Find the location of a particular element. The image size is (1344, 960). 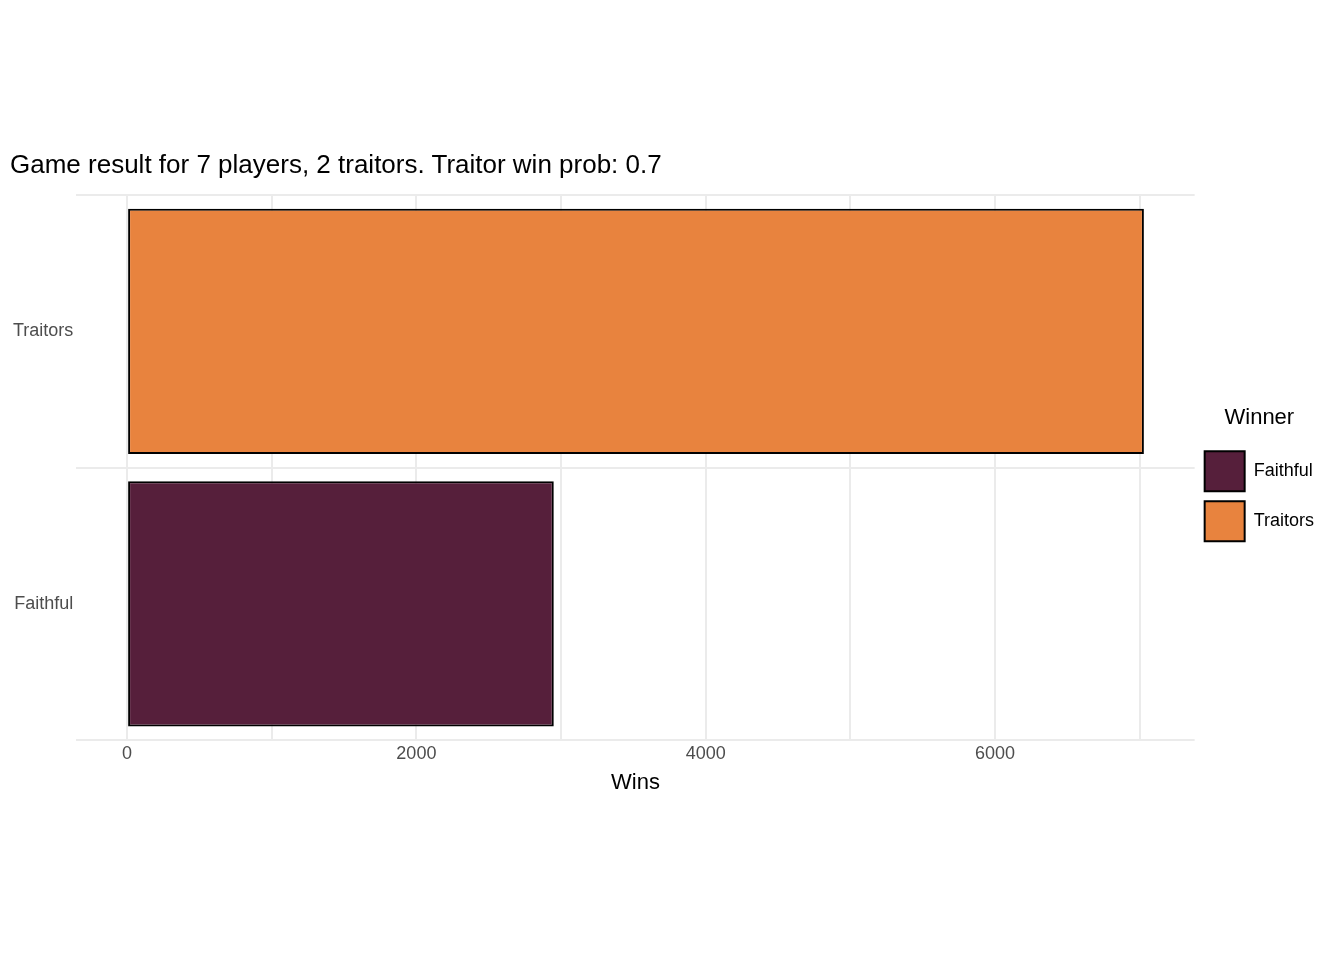

x-tick-label: 4000 is located at coordinates (705, 752).